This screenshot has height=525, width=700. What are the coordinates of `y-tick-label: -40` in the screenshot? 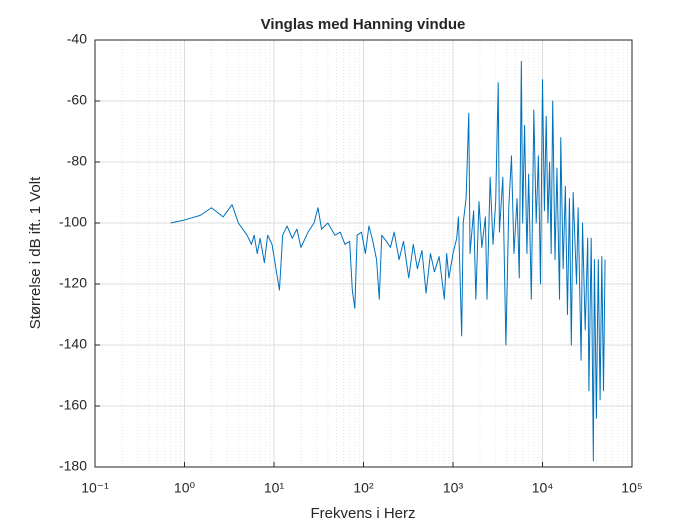 It's located at (77, 39).